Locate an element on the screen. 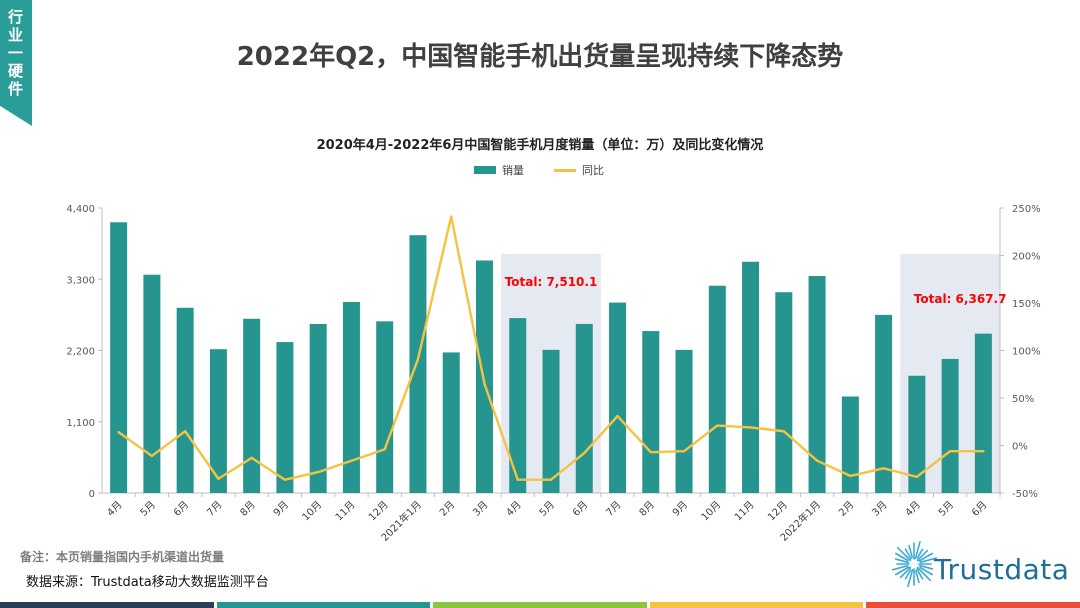 This screenshot has height=608, width=1080. highlight-total-label: Total: 7,510.1 is located at coordinates (551, 282).